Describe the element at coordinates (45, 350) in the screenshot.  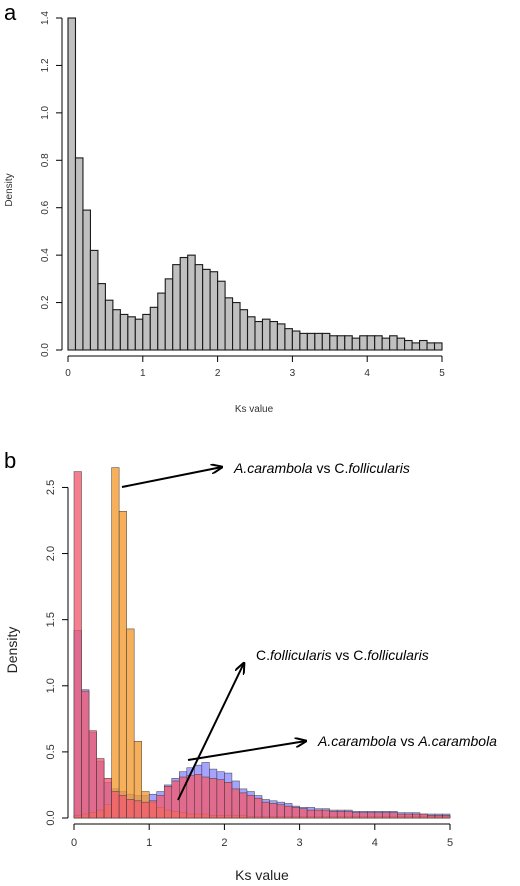
I see `histogram-a-y-tick-label: 0.0` at that location.